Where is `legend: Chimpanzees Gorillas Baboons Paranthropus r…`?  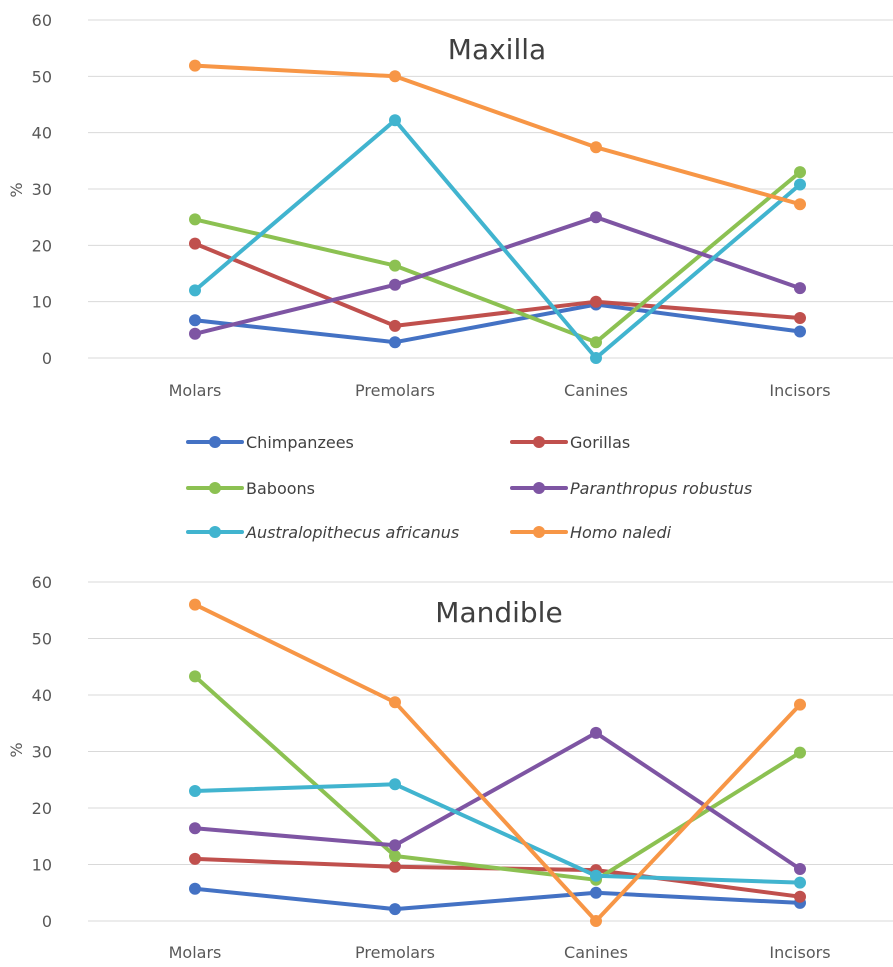
legend: Chimpanzees Gorillas Baboons Paranthropus r… is located at coordinates (469, 487).